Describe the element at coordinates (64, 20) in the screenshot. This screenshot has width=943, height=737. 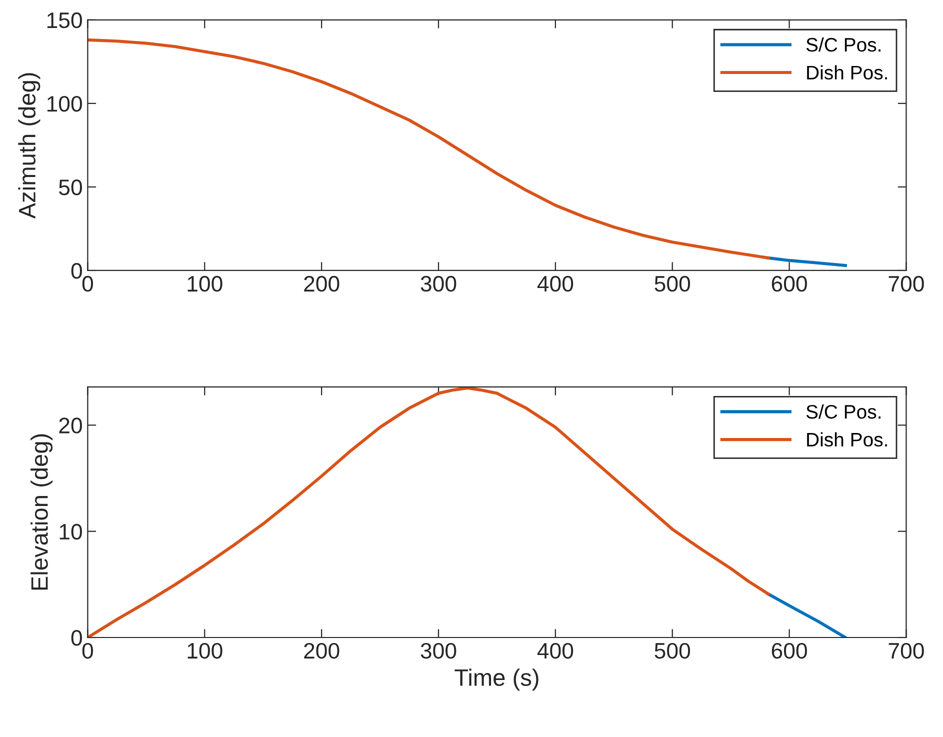
I see `y-tick-label: 150` at that location.